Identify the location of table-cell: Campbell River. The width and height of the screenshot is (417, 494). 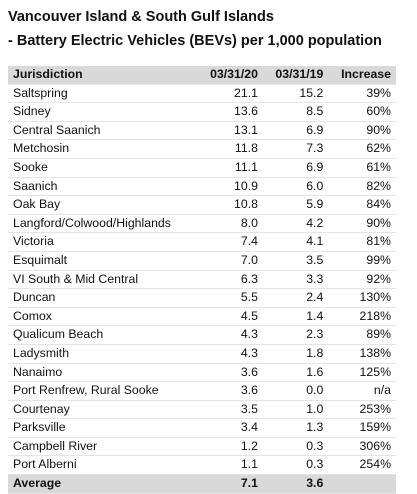
(103, 447).